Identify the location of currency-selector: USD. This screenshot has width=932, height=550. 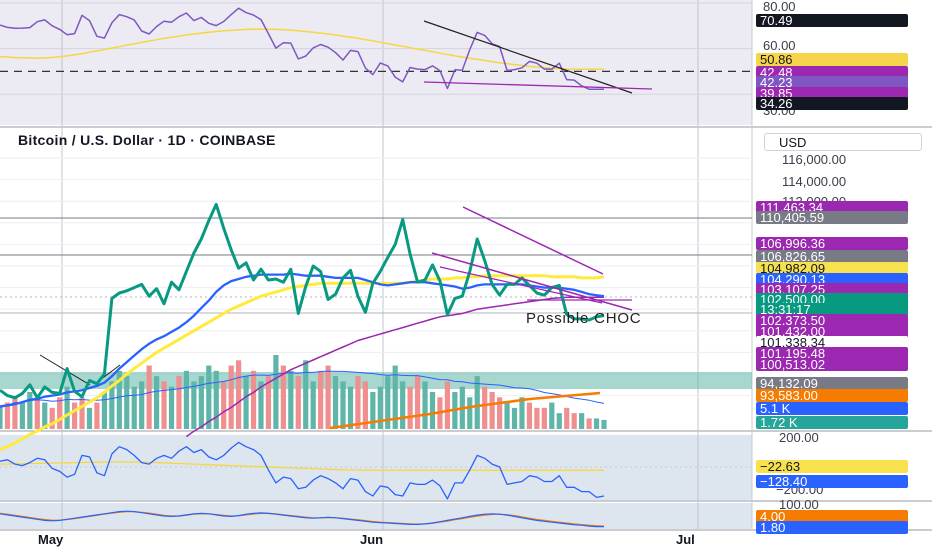
(843, 142).